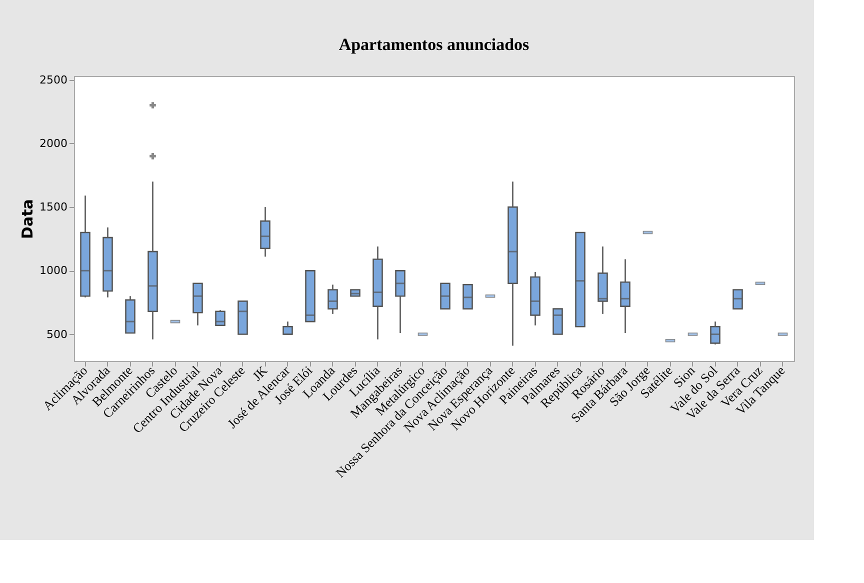 The image size is (864, 583). I want to click on y-tick-label: 2500, so click(54, 79).